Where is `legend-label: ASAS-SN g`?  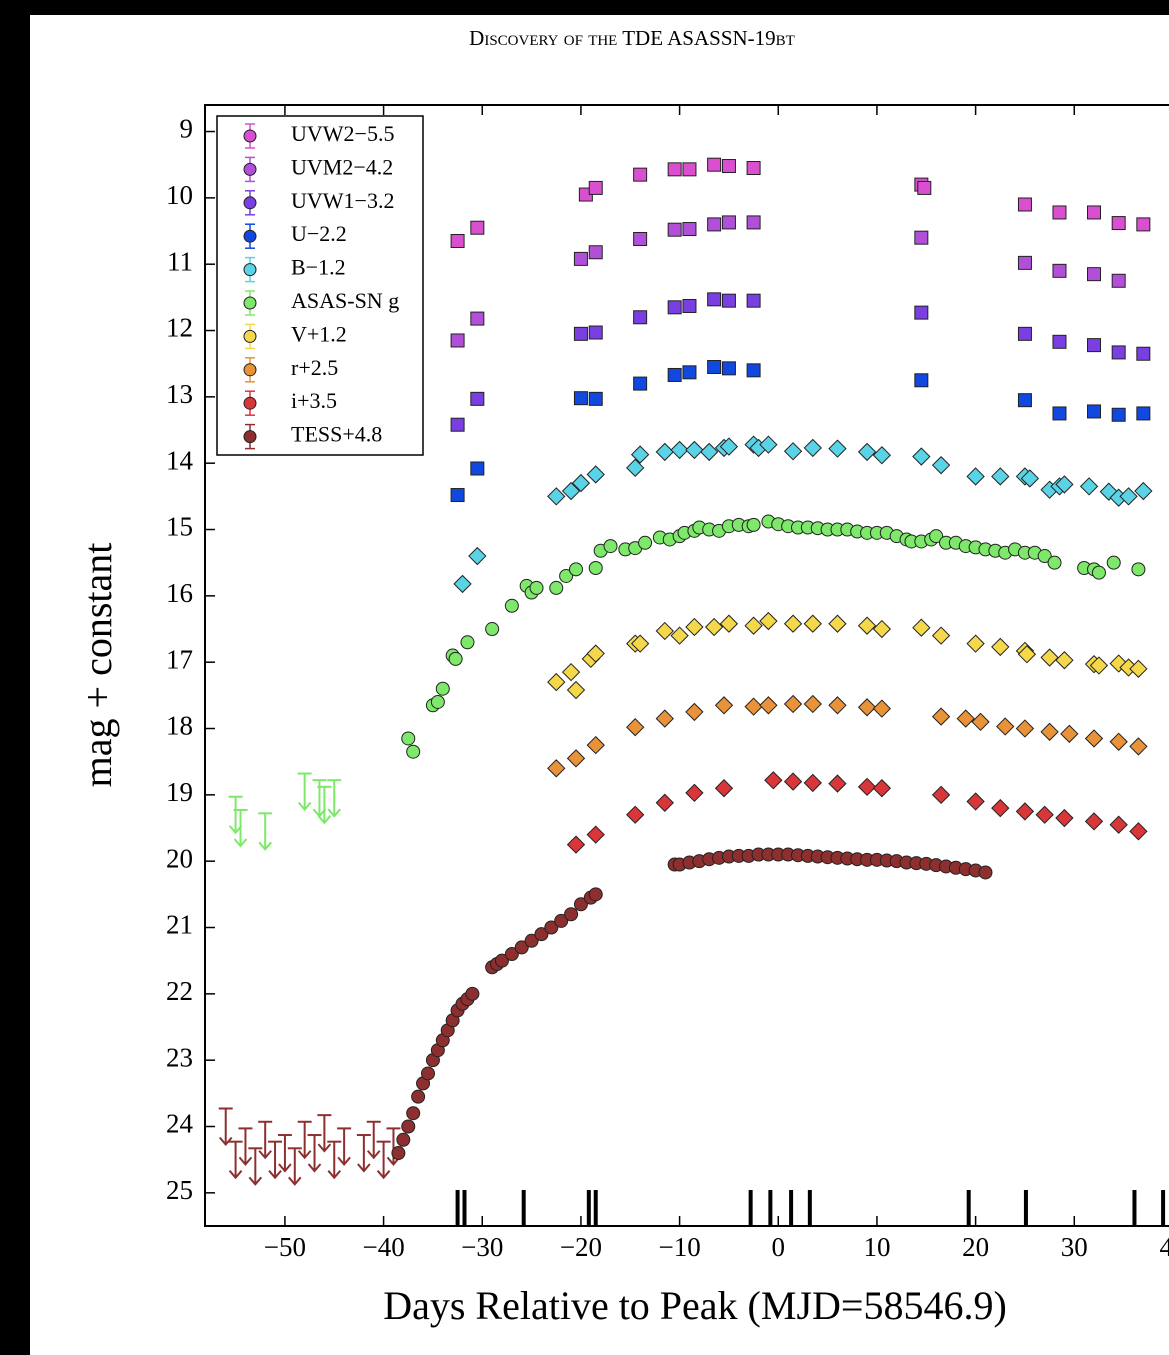 legend-label: ASAS-SN g is located at coordinates (345, 300).